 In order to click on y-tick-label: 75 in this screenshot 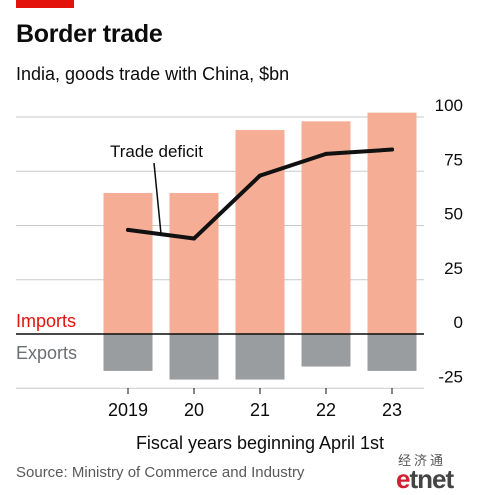, I will do `click(453, 159)`.